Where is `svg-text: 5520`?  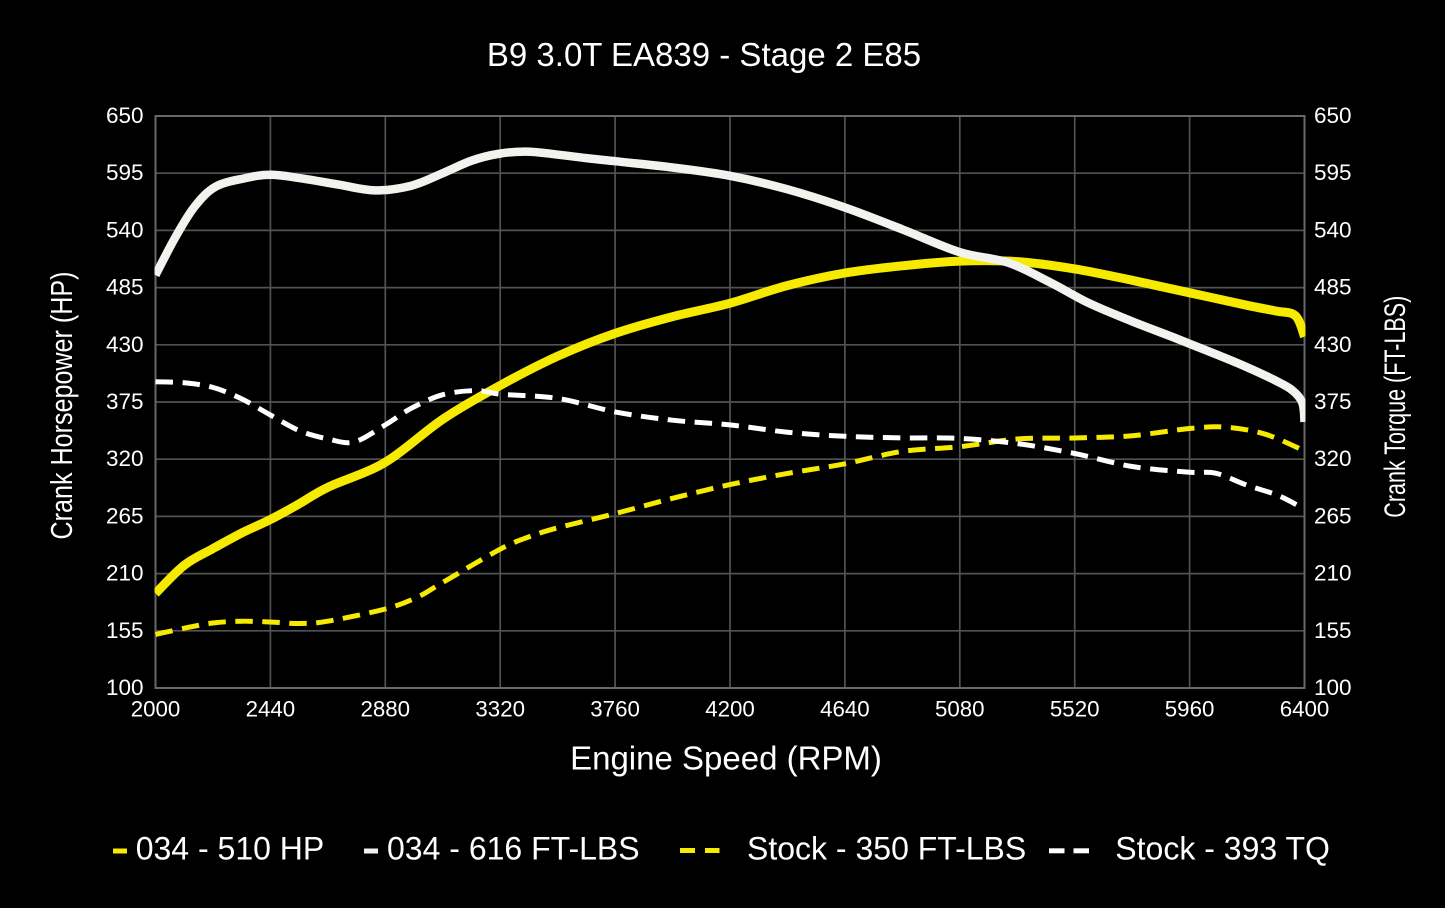 svg-text: 5520 is located at coordinates (1075, 709).